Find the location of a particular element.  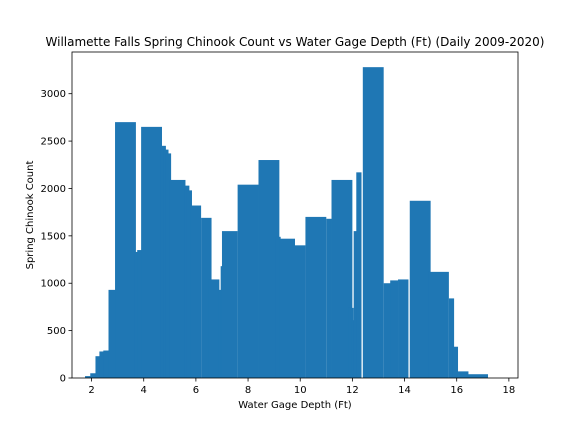

x-tick-label: 6 is located at coordinates (196, 390).